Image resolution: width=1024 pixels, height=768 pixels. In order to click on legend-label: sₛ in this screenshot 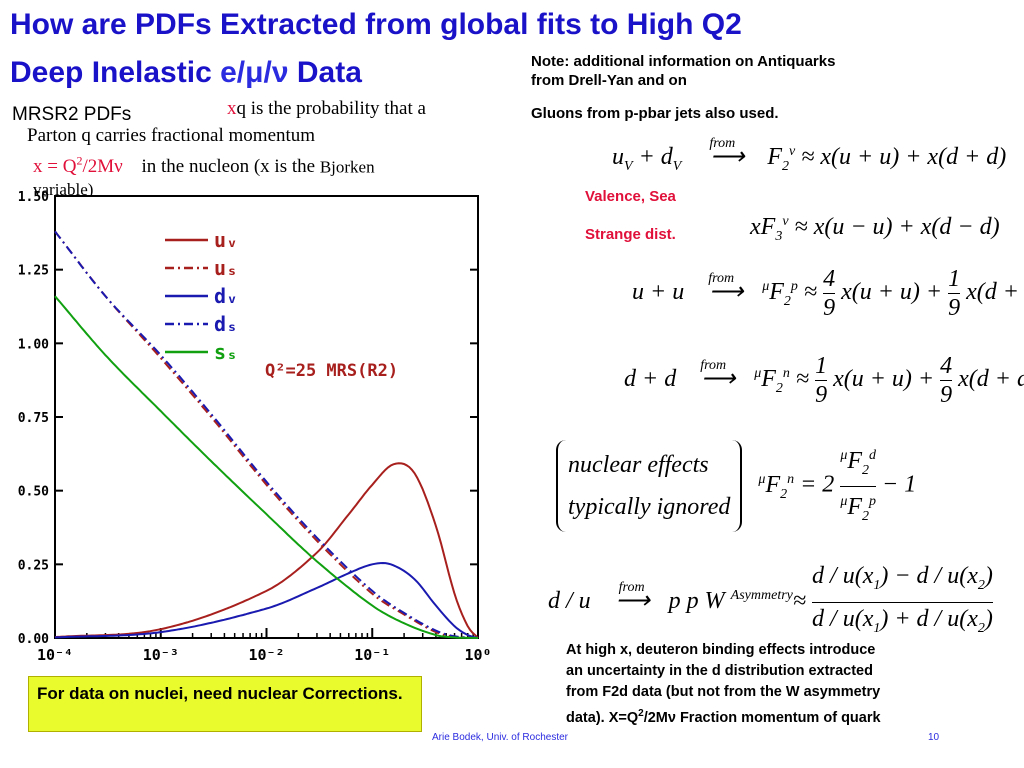, I will do `click(226, 352)`.